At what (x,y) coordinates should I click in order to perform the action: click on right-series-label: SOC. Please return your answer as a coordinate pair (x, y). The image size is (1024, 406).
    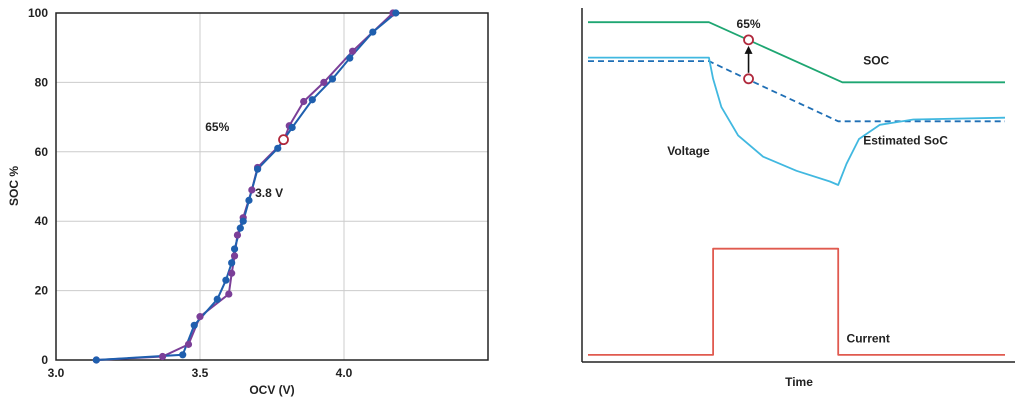
    Looking at the image, I should click on (876, 61).